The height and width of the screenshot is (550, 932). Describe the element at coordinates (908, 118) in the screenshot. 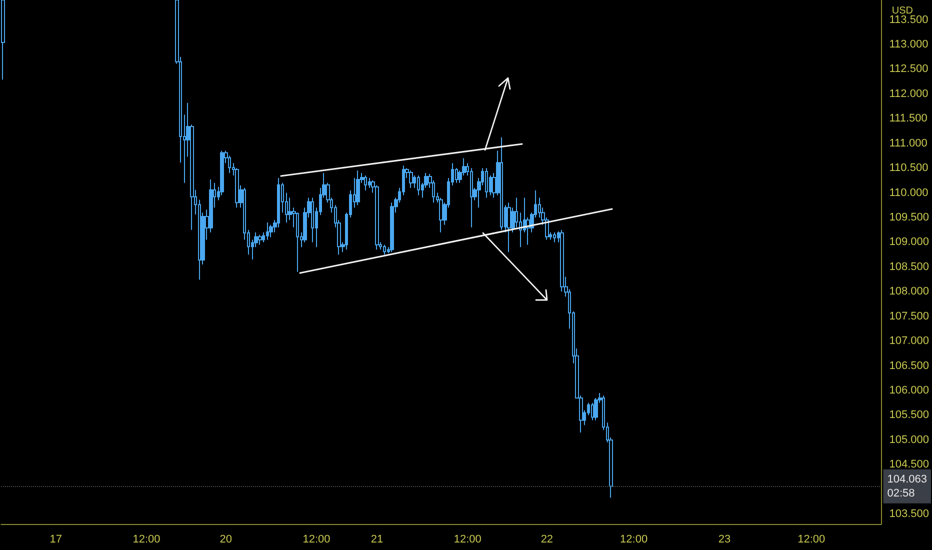

I see `y-tick-label: 111.500` at that location.